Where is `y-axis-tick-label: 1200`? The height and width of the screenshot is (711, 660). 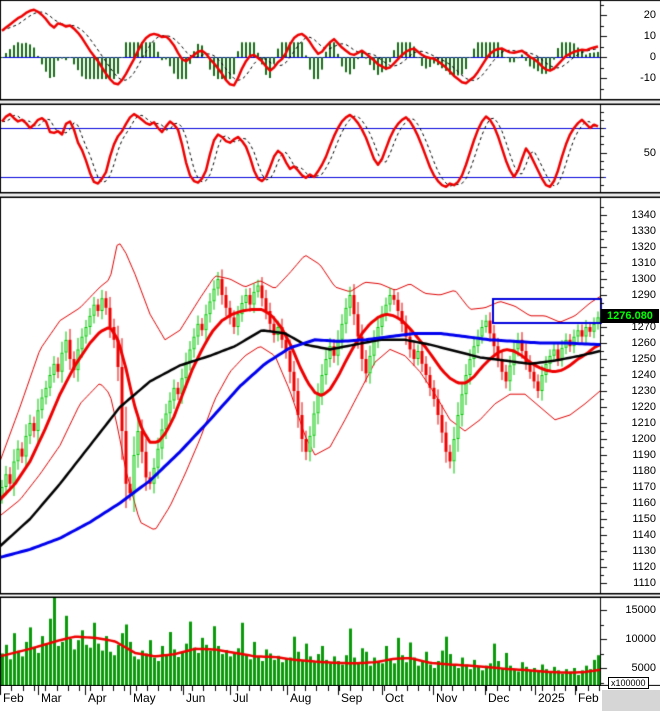 y-axis-tick-label: 1200 is located at coordinates (643, 439).